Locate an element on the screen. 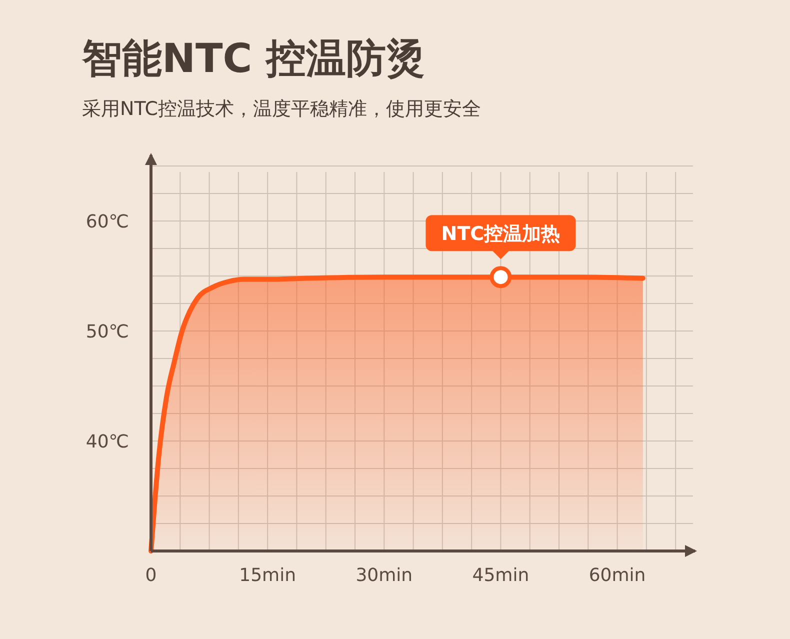  y-tick-label: 50℃ is located at coordinates (107, 331).